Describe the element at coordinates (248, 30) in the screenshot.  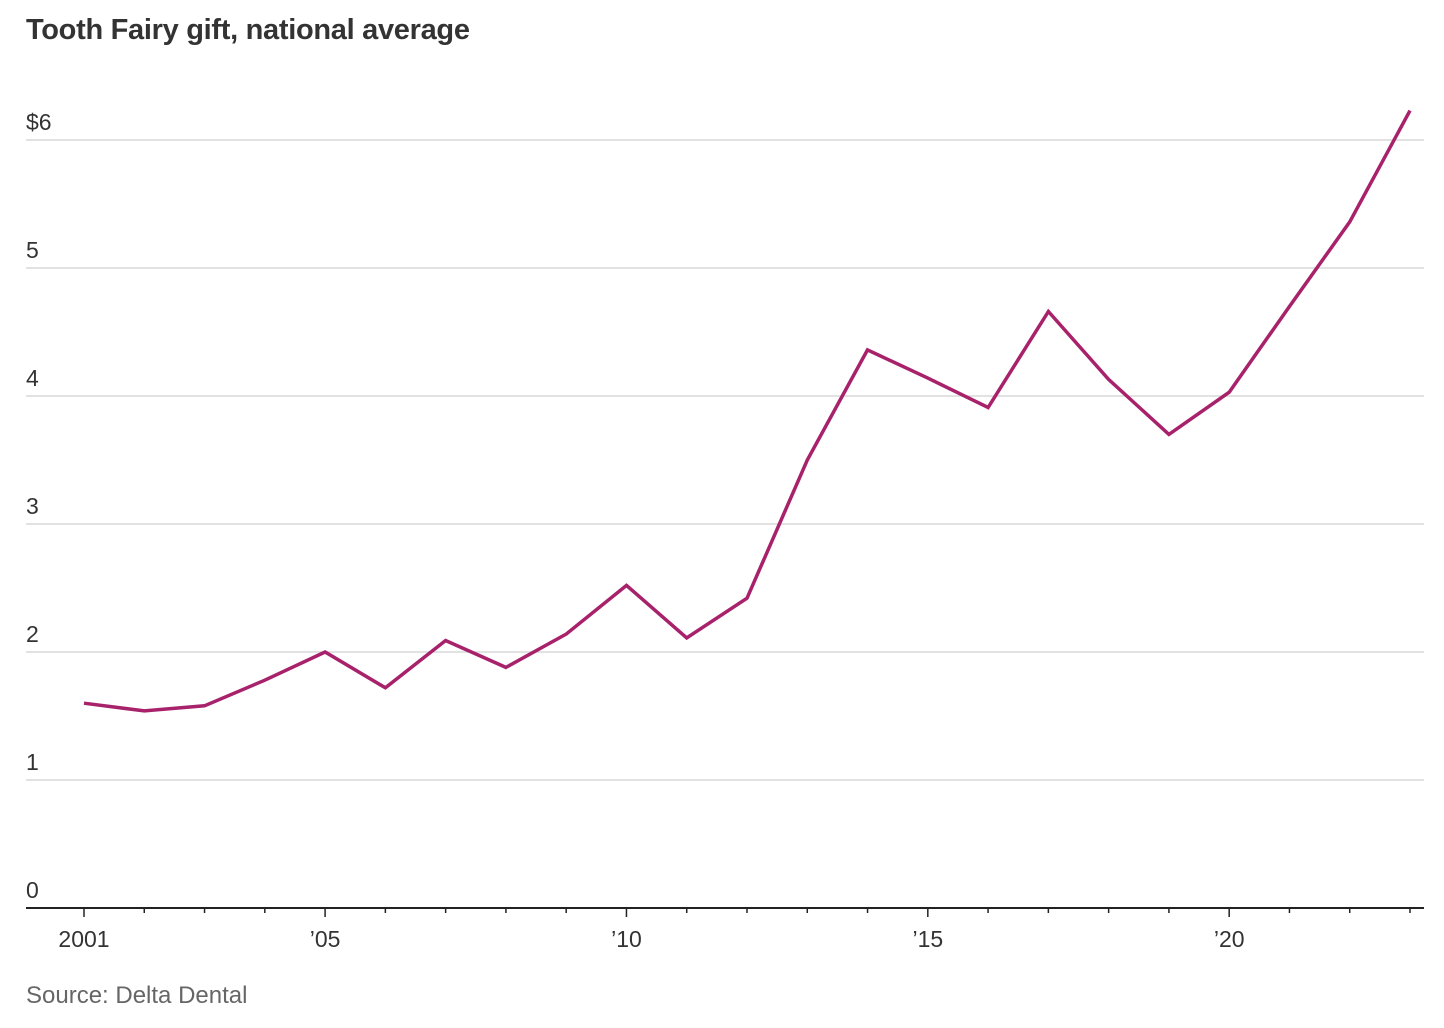
I see `chart-title: Tooth Fairy gift, national average` at that location.